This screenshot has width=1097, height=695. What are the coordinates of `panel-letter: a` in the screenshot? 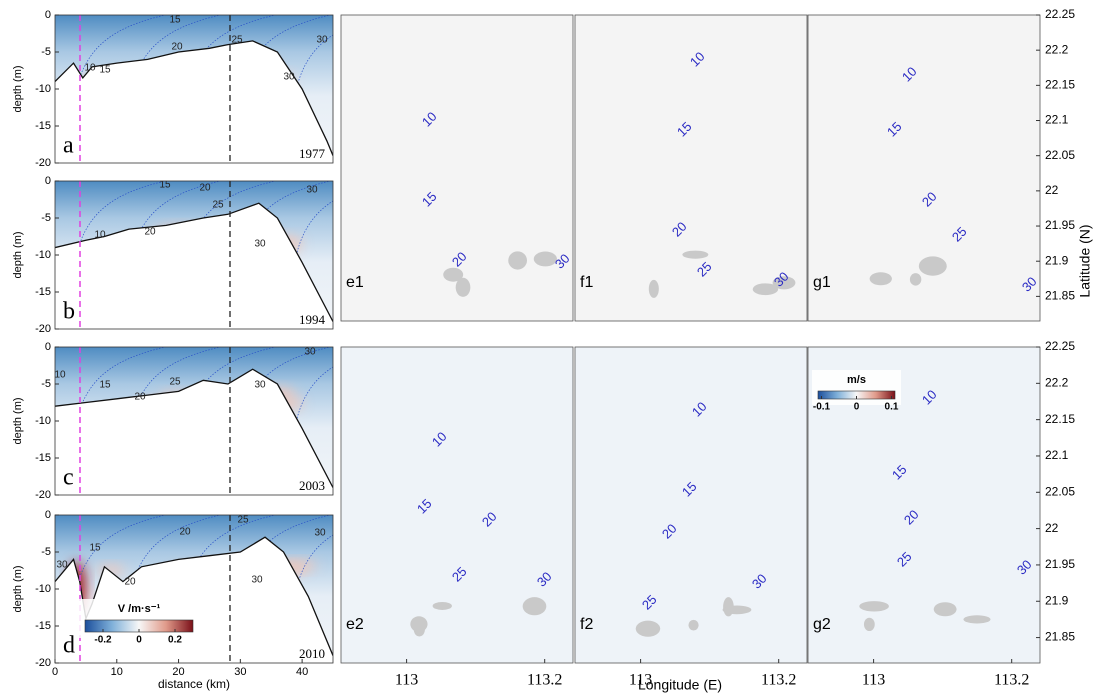 It's located at (68, 146).